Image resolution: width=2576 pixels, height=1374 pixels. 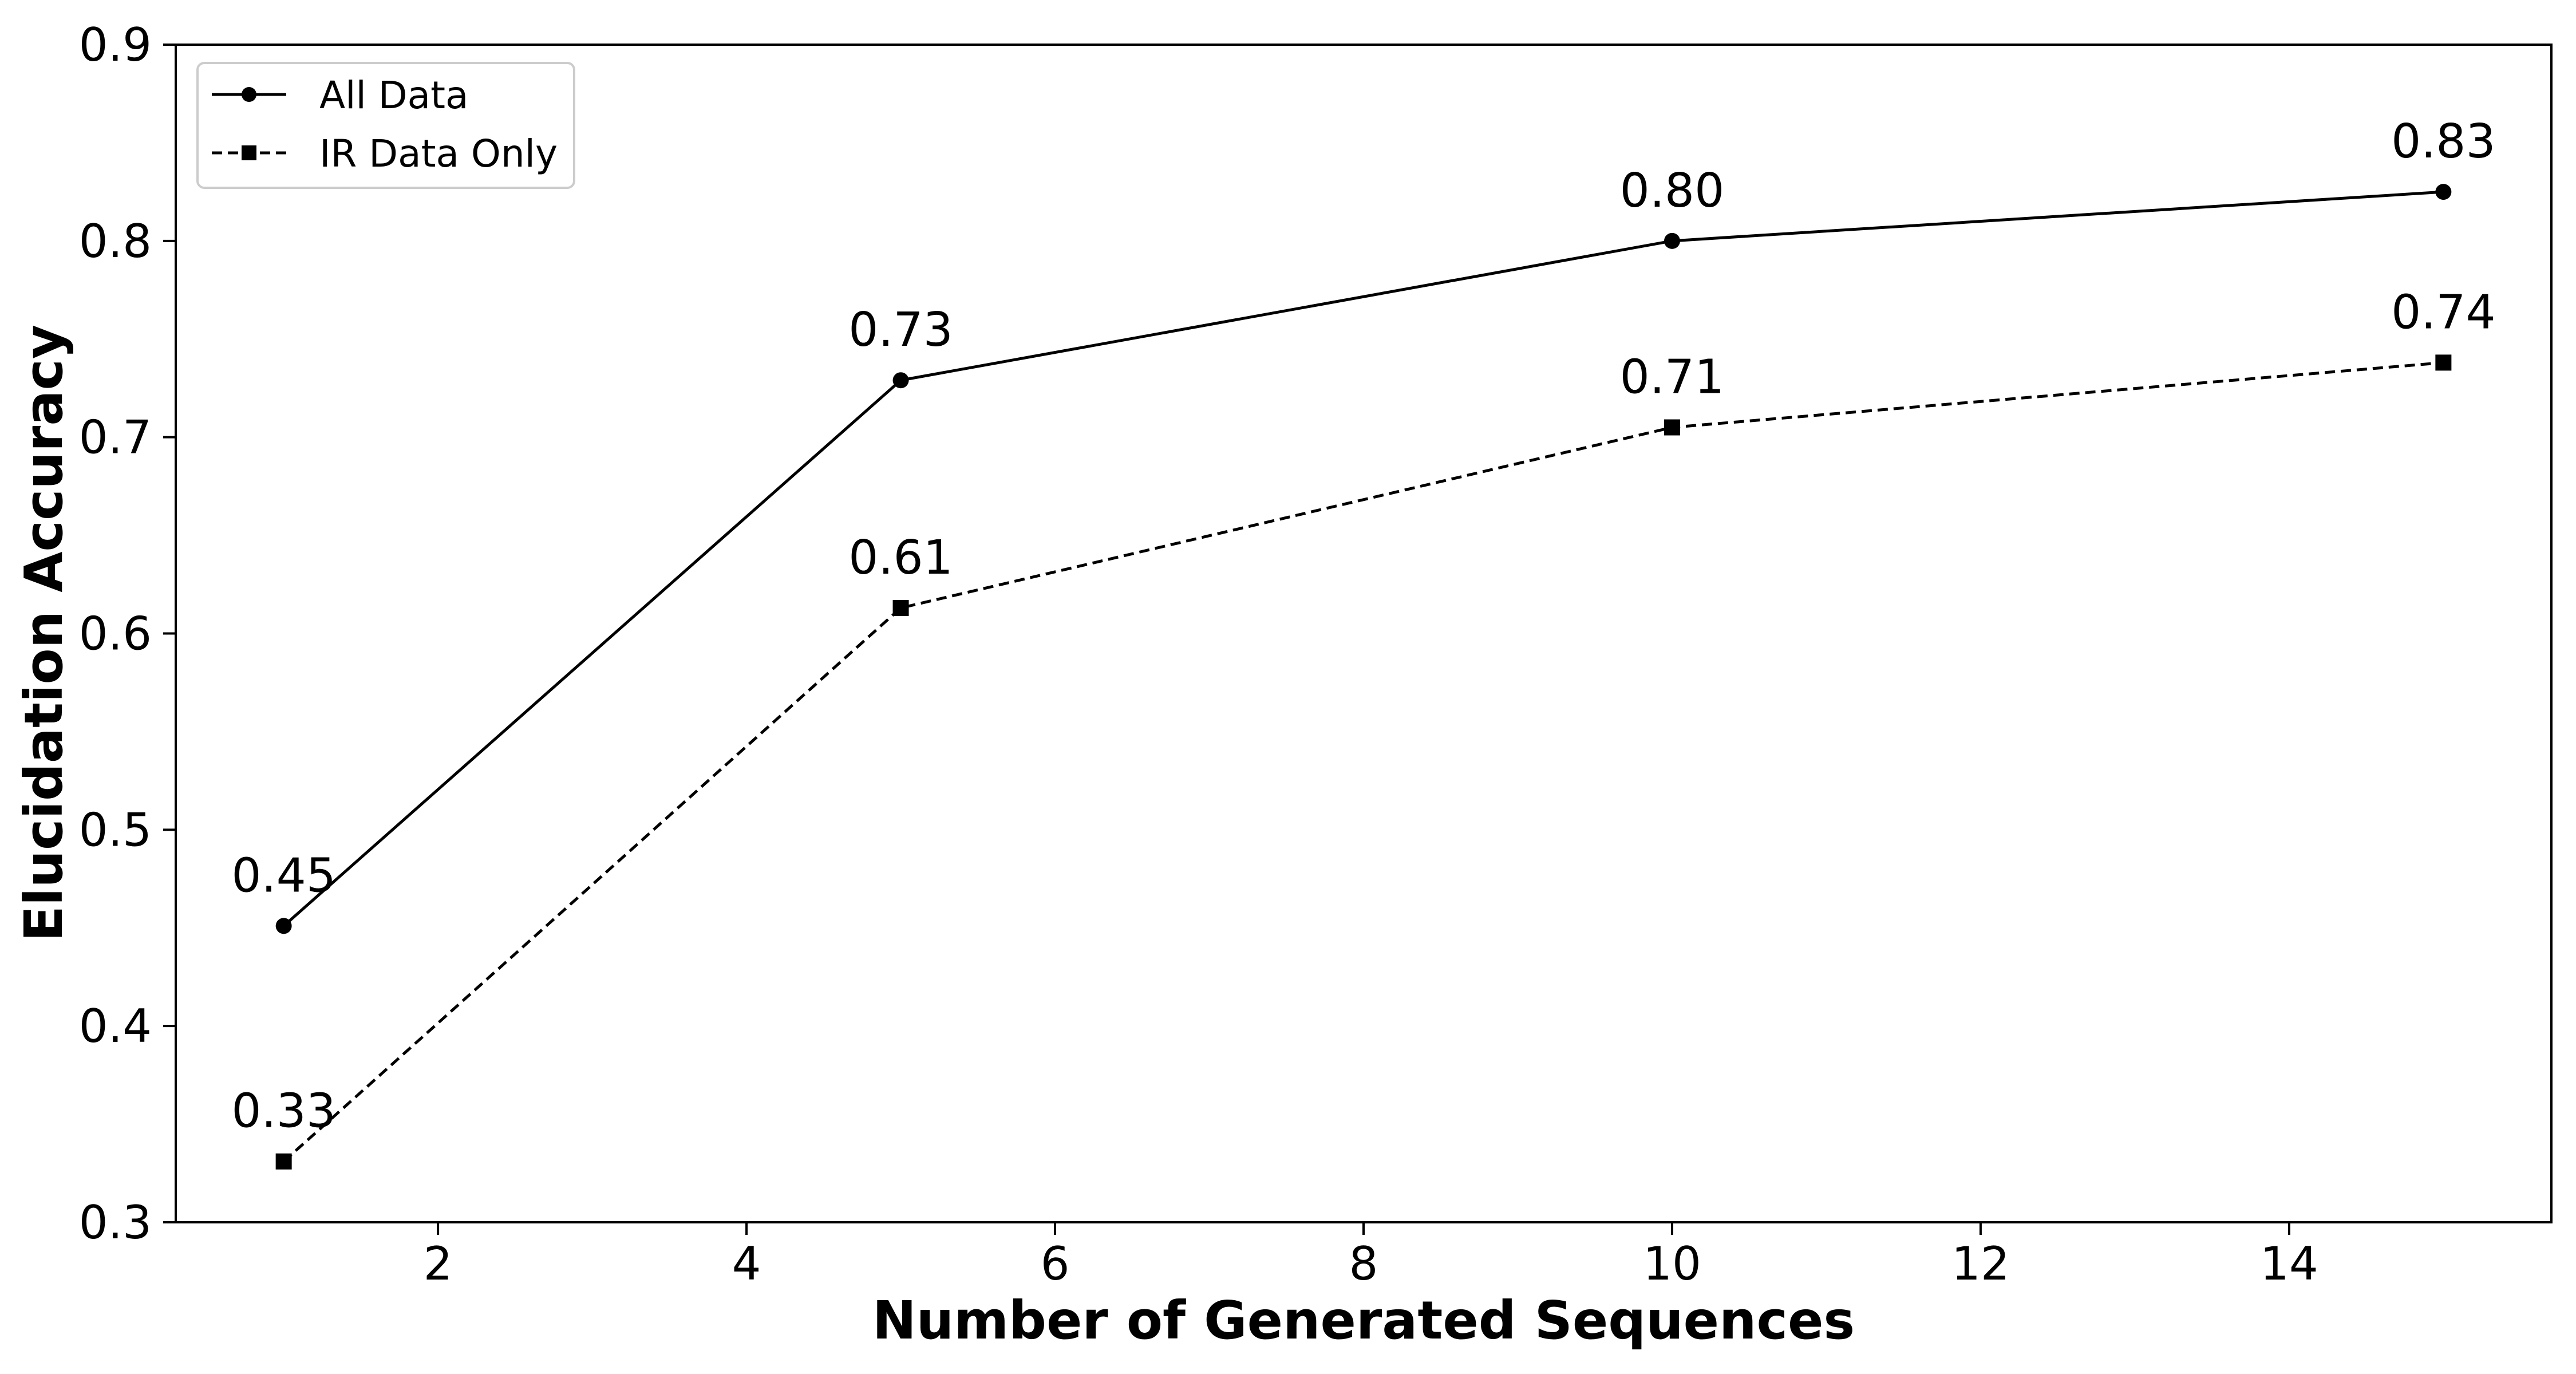 What do you see at coordinates (43, 633) in the screenshot?
I see `y-axis-title: Elucidation Accuracy` at bounding box center [43, 633].